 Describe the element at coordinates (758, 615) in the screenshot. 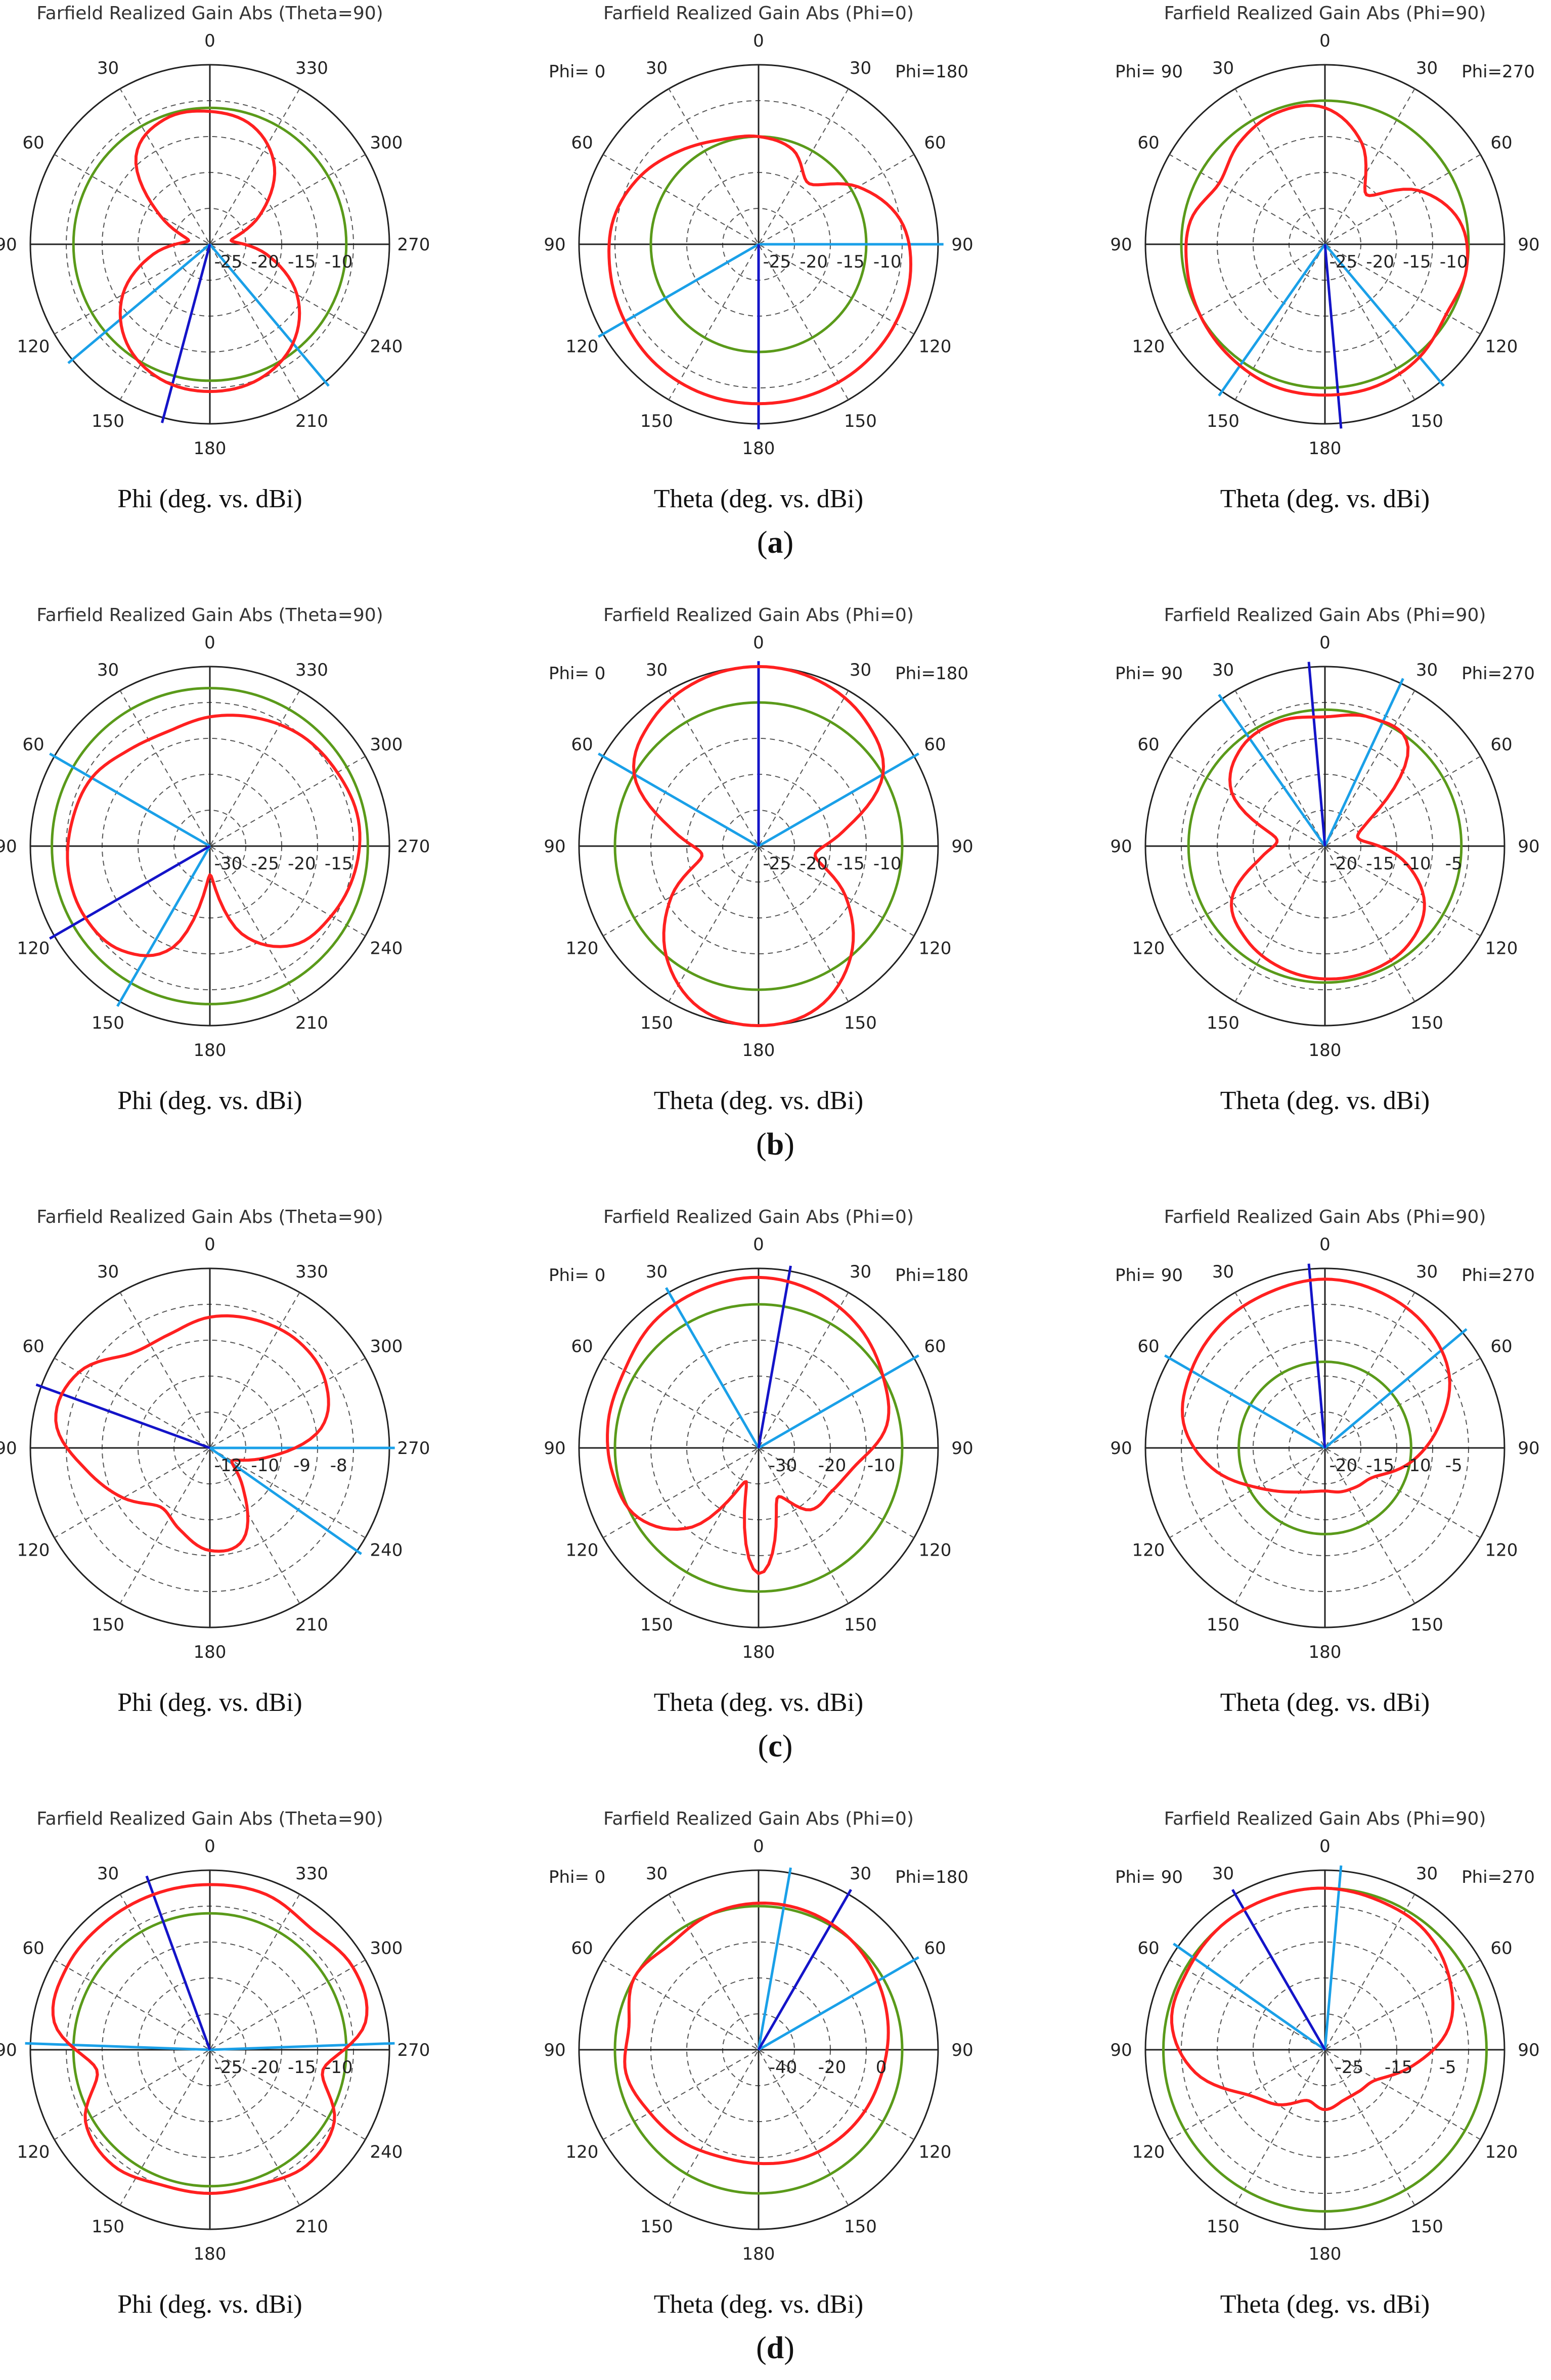

I see `chart-title: Farfield Realized Gain Abs (Phi=0)` at that location.